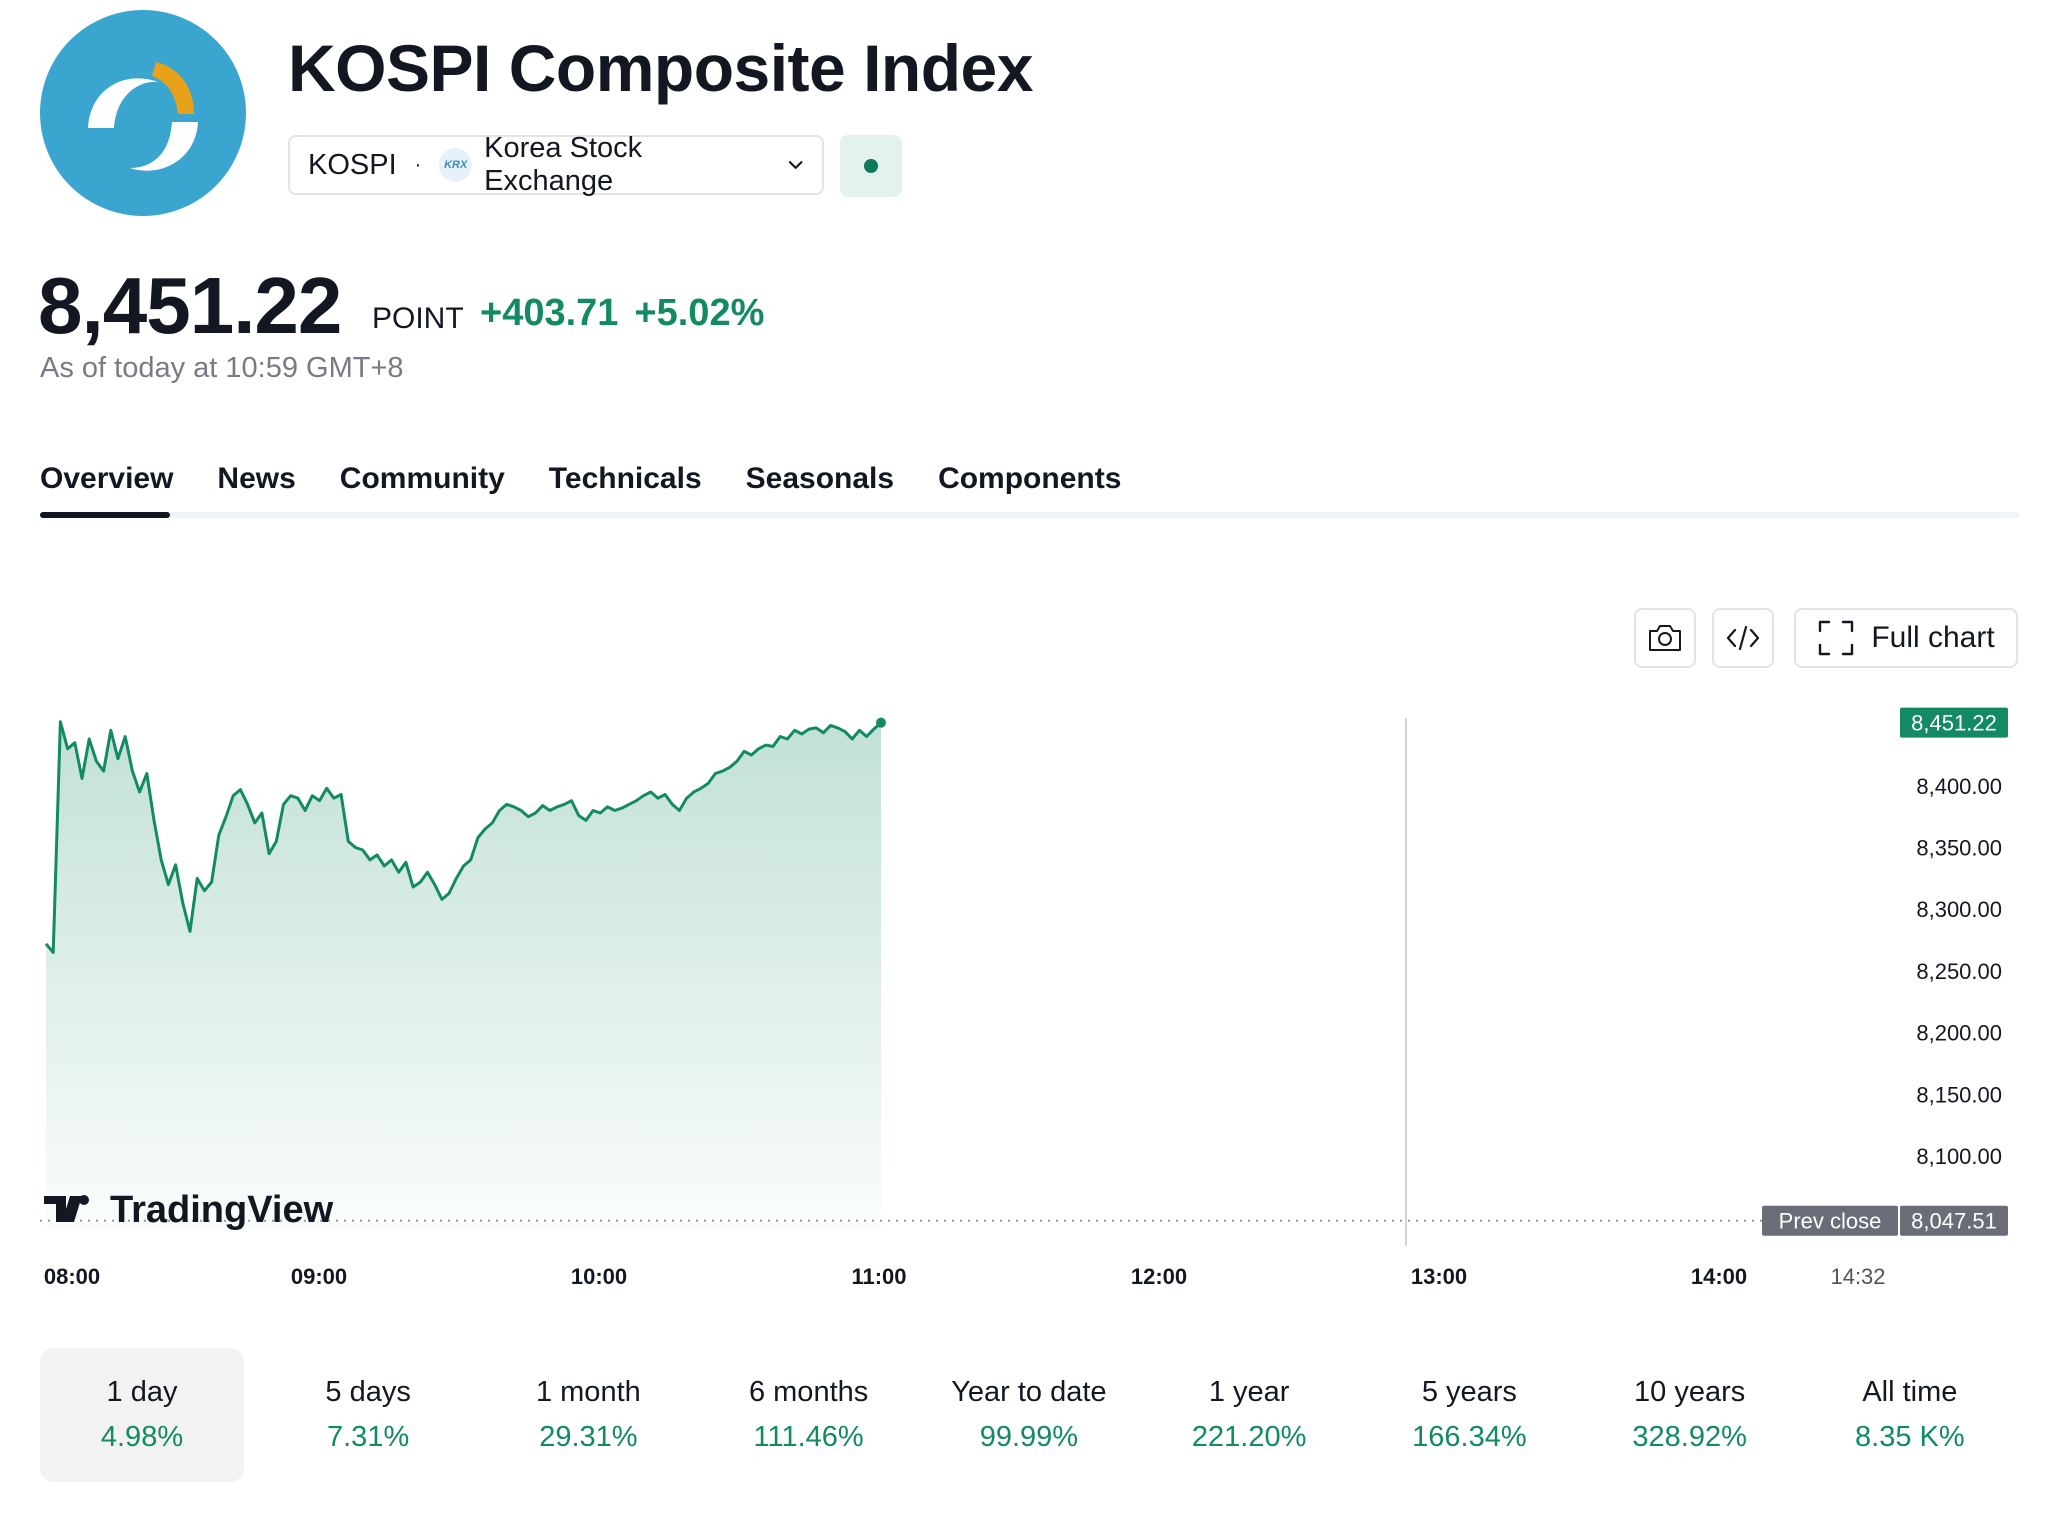  Describe the element at coordinates (660, 68) in the screenshot. I see `page-title: KOSPI Composite Index` at that location.